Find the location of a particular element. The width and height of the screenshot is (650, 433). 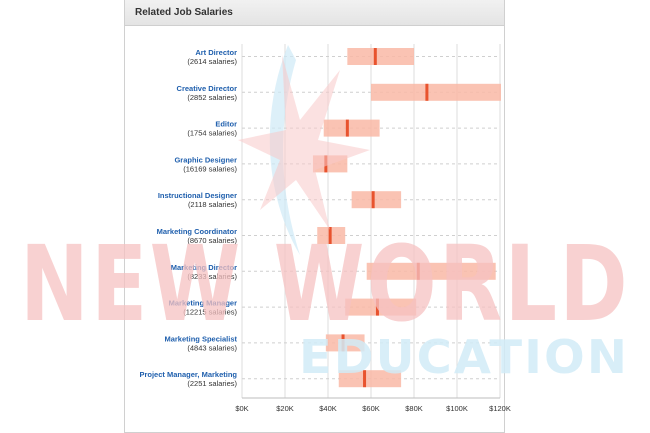

job-title-link: Marketing Manager is located at coordinates (203, 303).